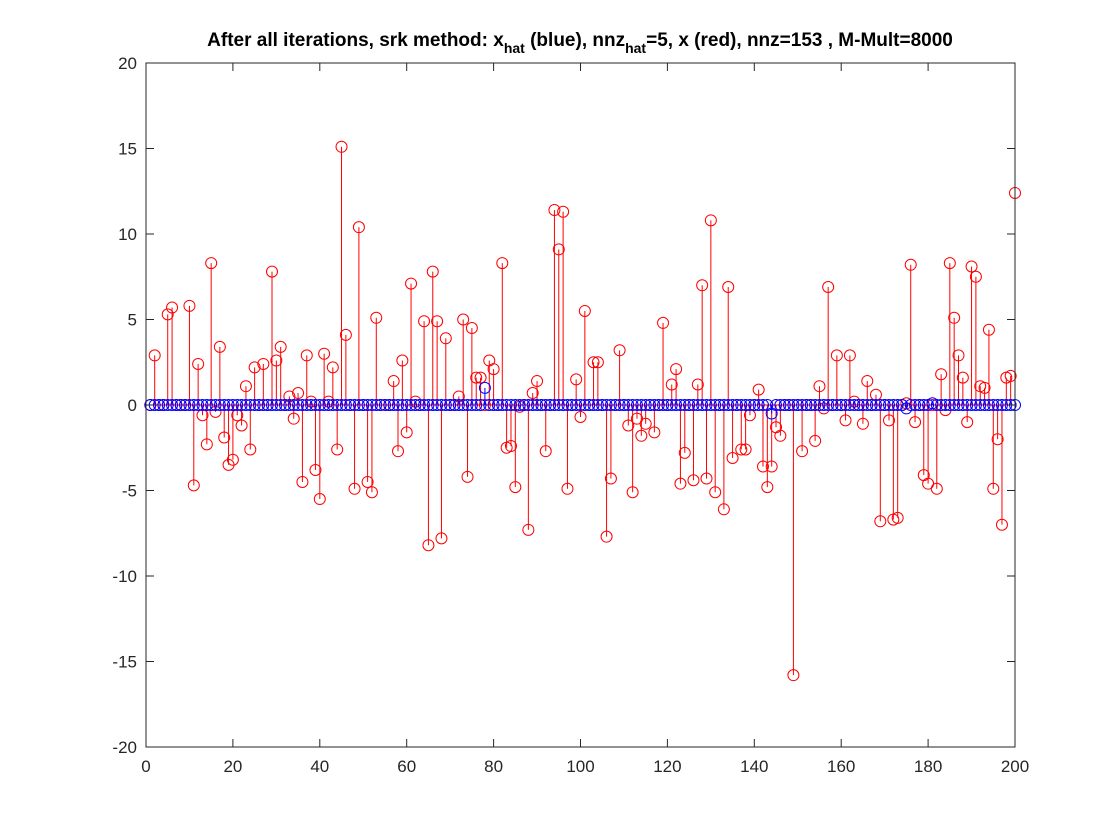 This screenshot has height=840, width=1120. Describe the element at coordinates (127, 234) in the screenshot. I see `y-tick-label: 10` at that location.